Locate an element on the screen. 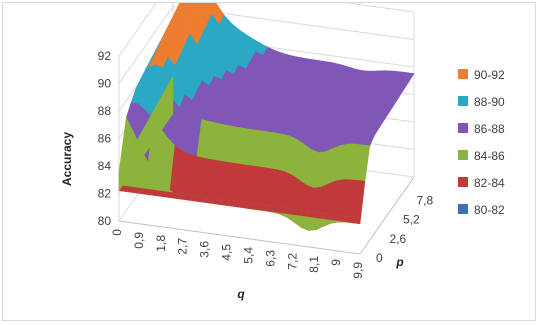 This screenshot has height=325, width=540. y-axis-title: p is located at coordinates (399, 262).